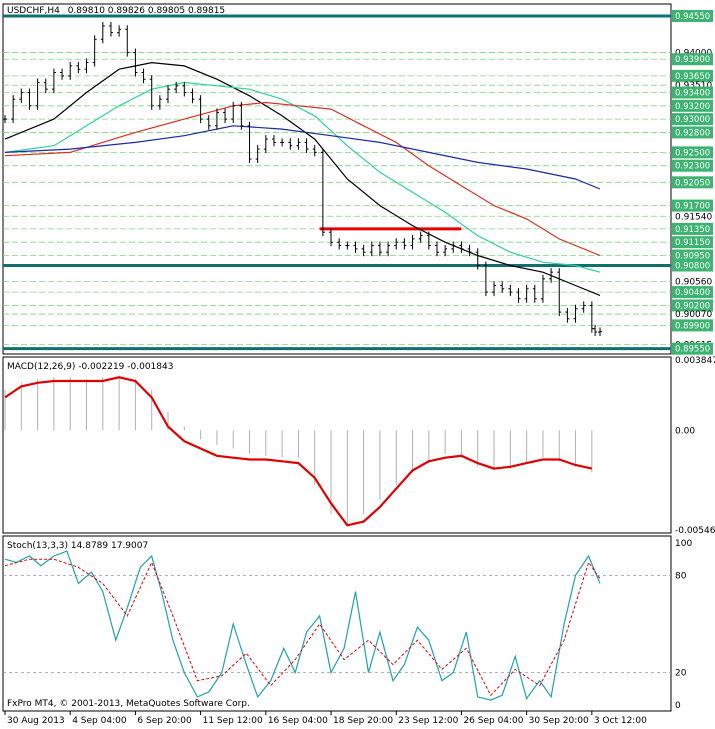 The width and height of the screenshot is (715, 729). I want to click on stochastic-panel-header: Stoch(13,3,3) 14.8789 17.9007, so click(77, 546).